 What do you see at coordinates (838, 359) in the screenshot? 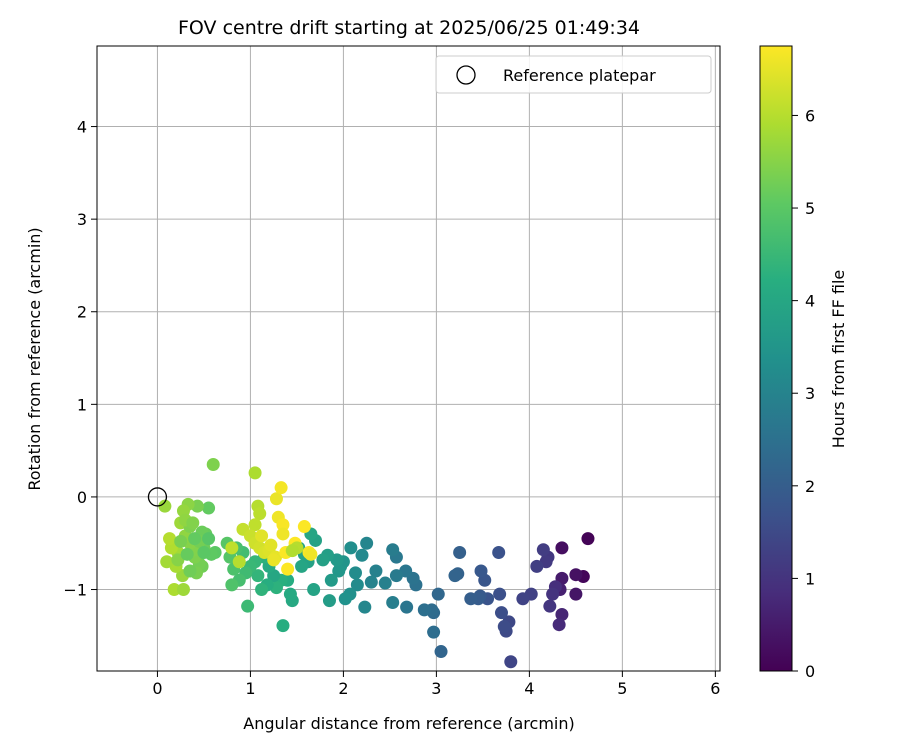
I see `colorbar-label: Hours from first FF file` at bounding box center [838, 359].